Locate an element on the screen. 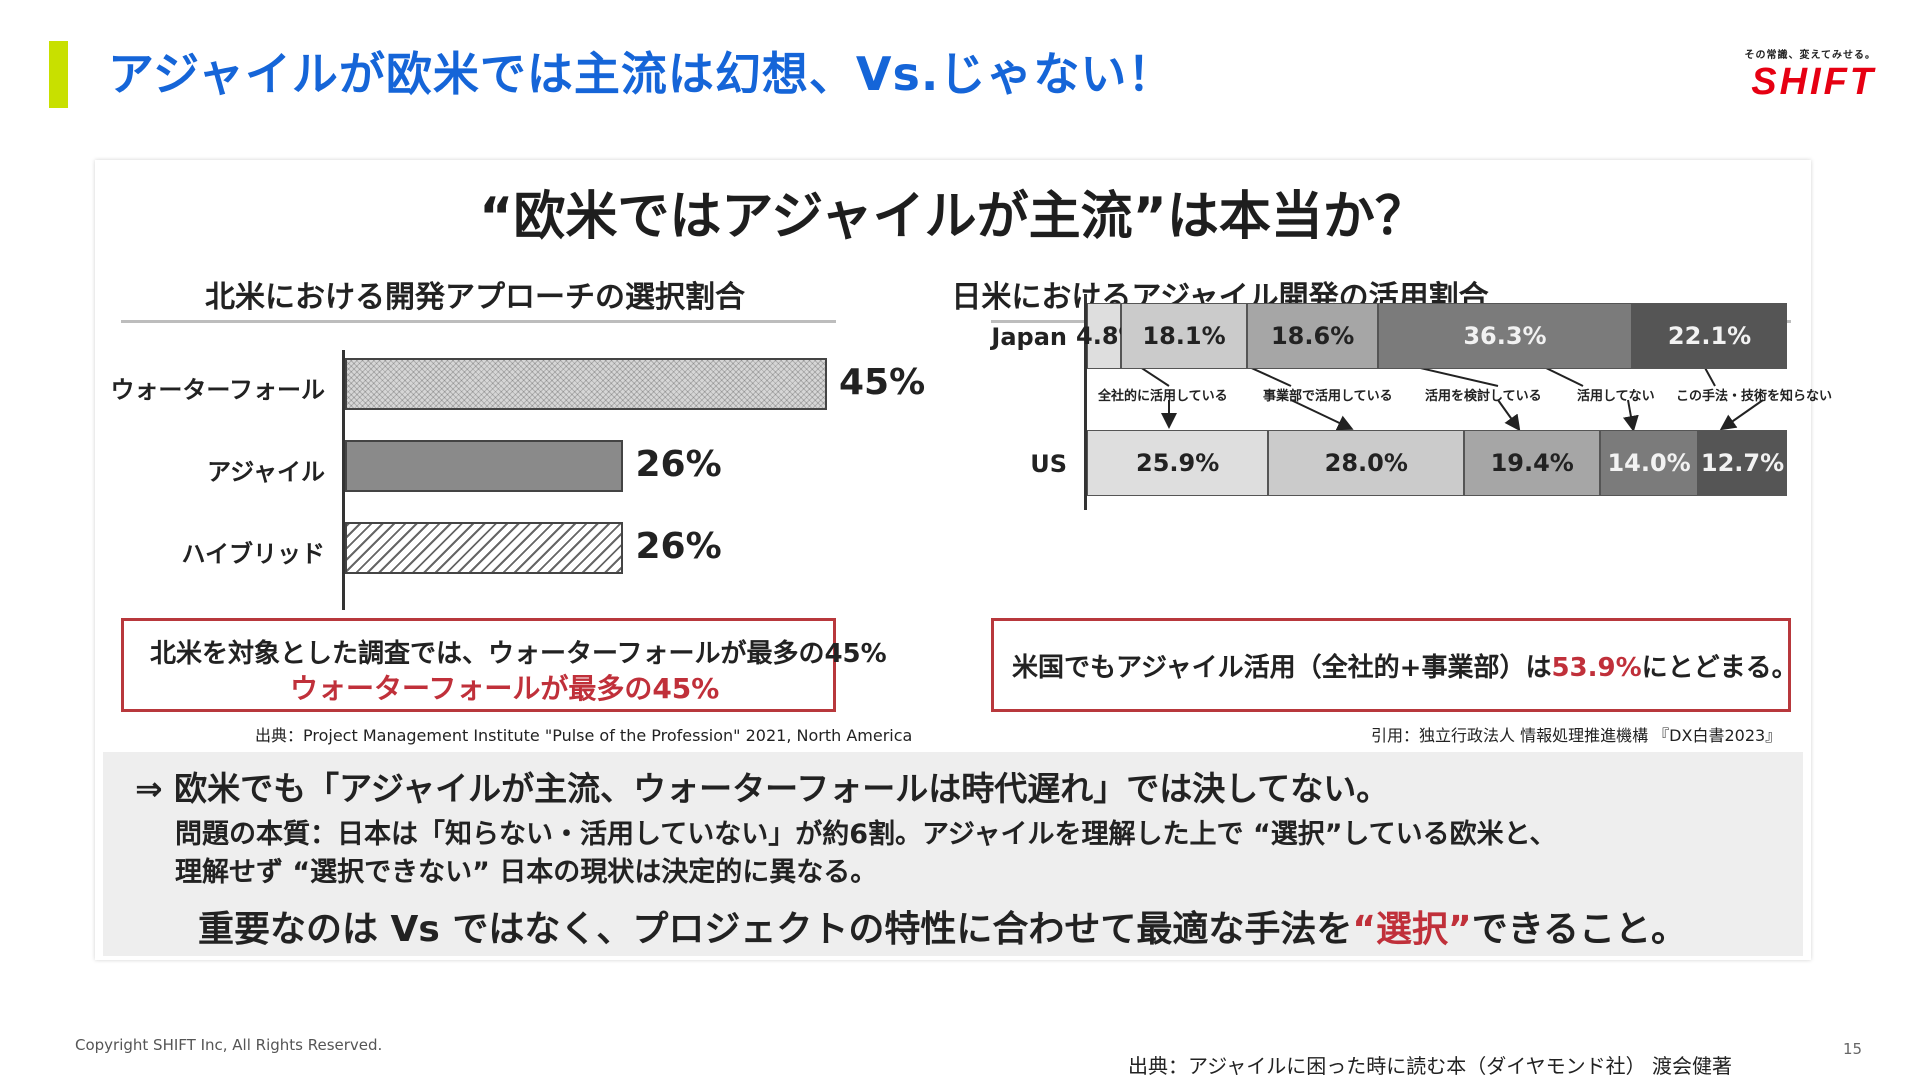 This screenshot has height=1080, width=1920. left-chart-axis is located at coordinates (343, 480).